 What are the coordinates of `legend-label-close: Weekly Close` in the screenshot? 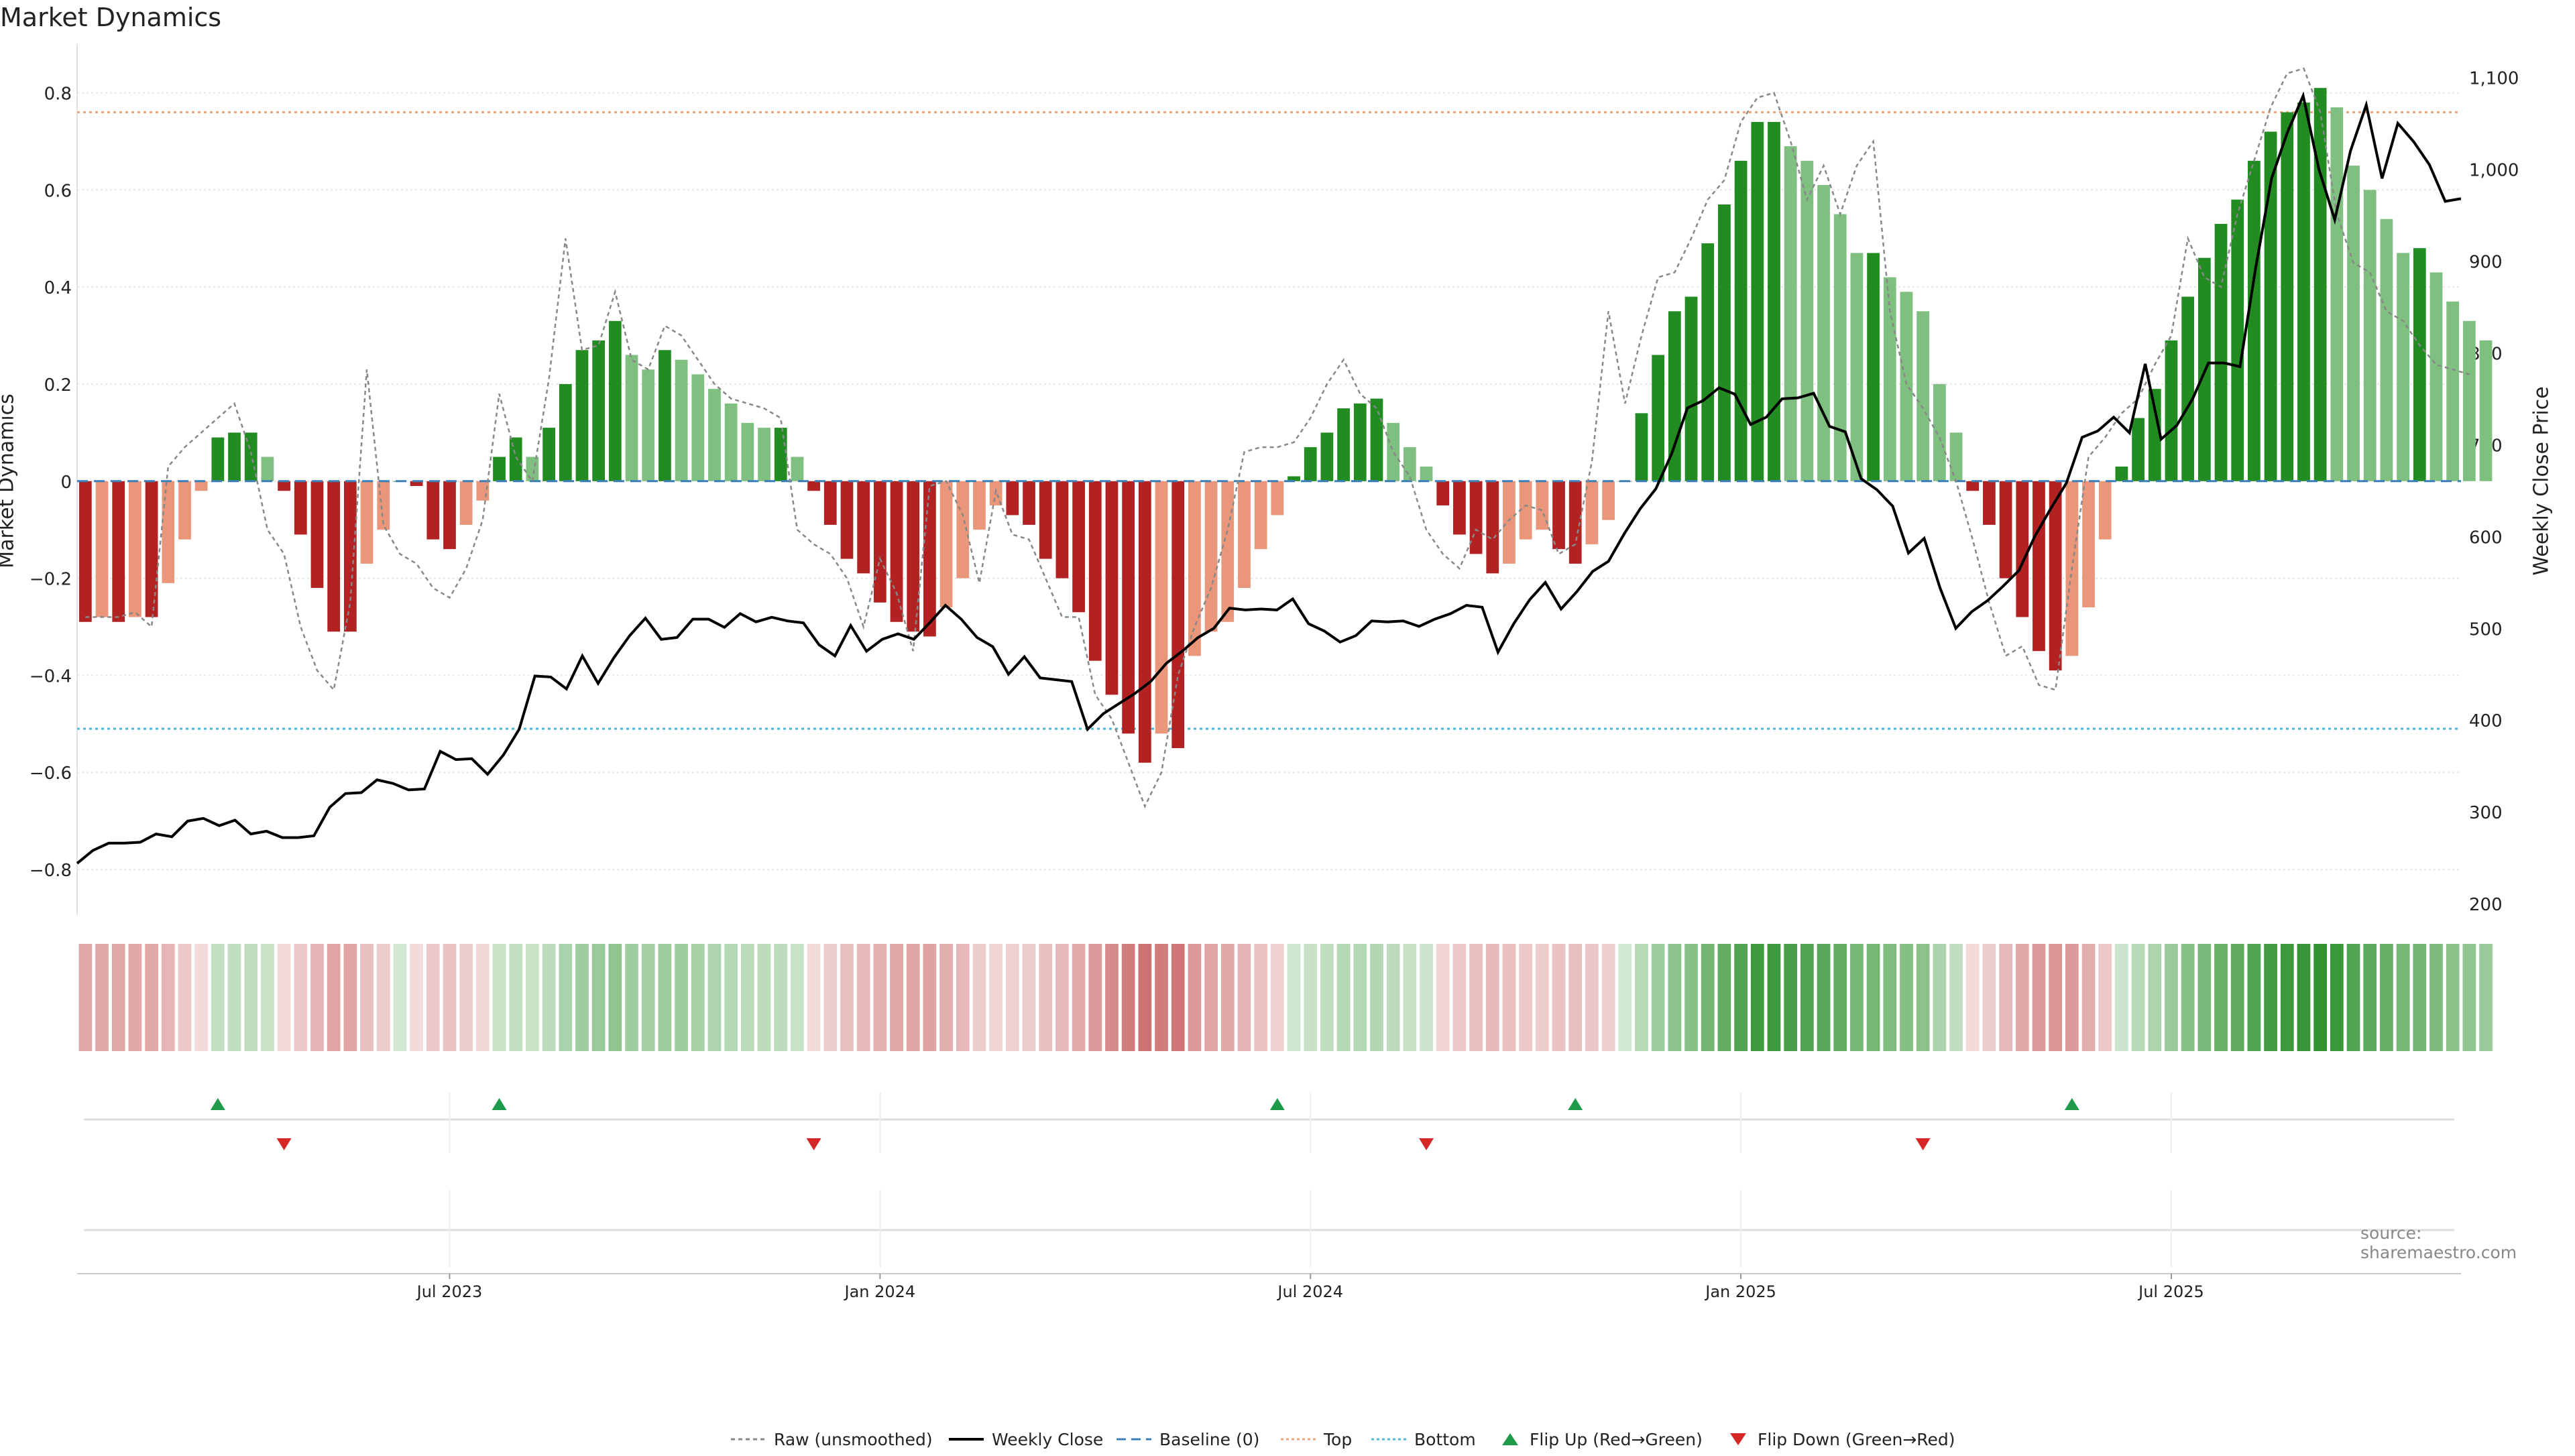 It's located at (1048, 1439).